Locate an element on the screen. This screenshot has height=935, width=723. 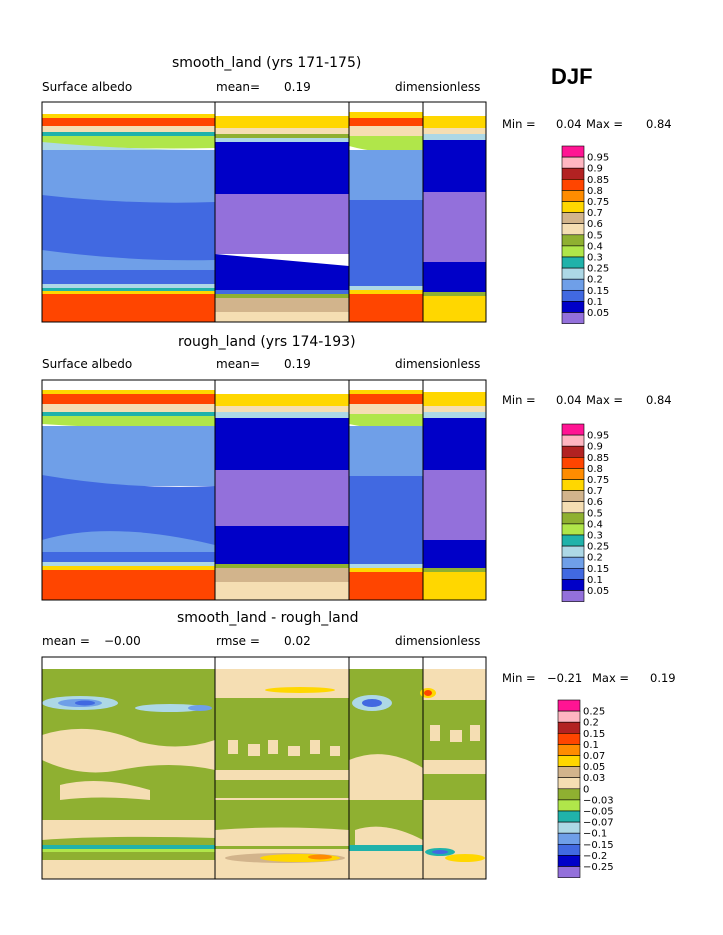
colorbar-2-tick-label: 0.8 is located at coordinates (595, 469).